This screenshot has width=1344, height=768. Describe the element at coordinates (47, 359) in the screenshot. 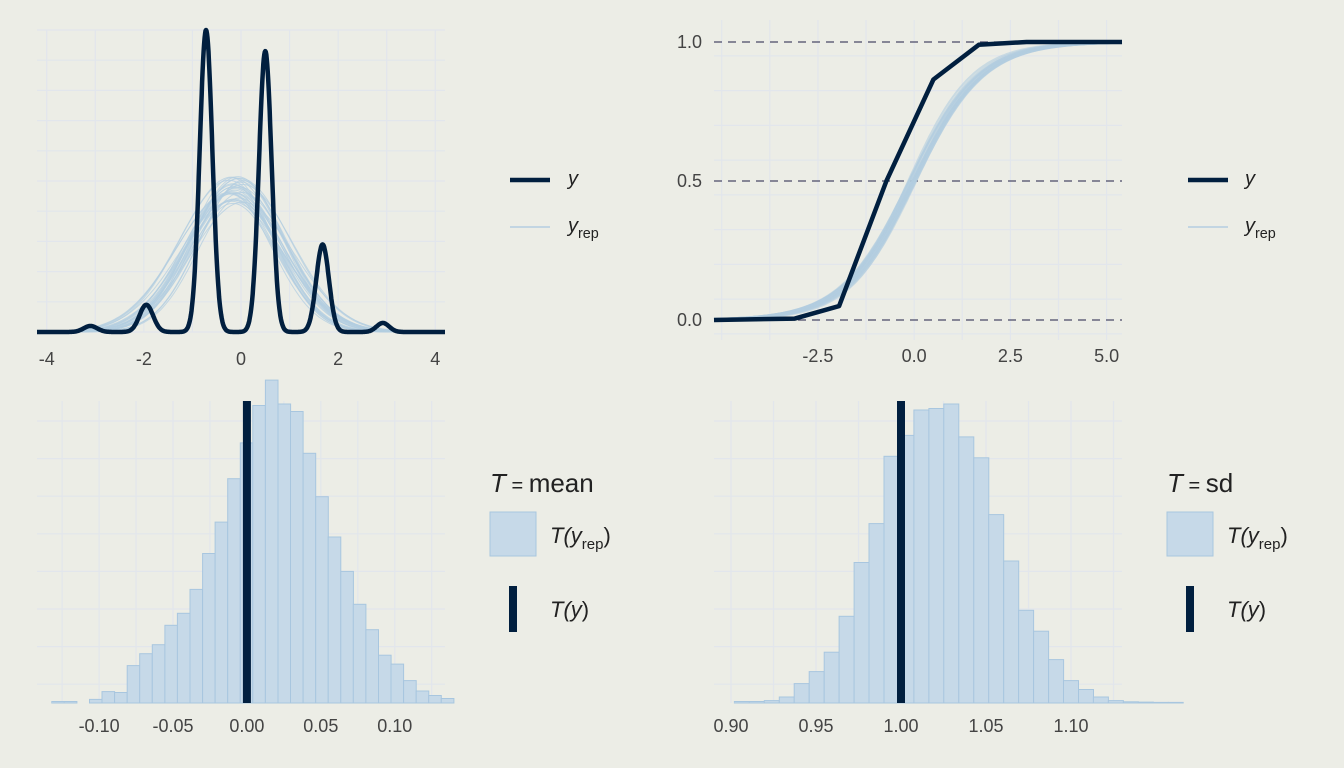

I see `x-tick-label: -4` at that location.